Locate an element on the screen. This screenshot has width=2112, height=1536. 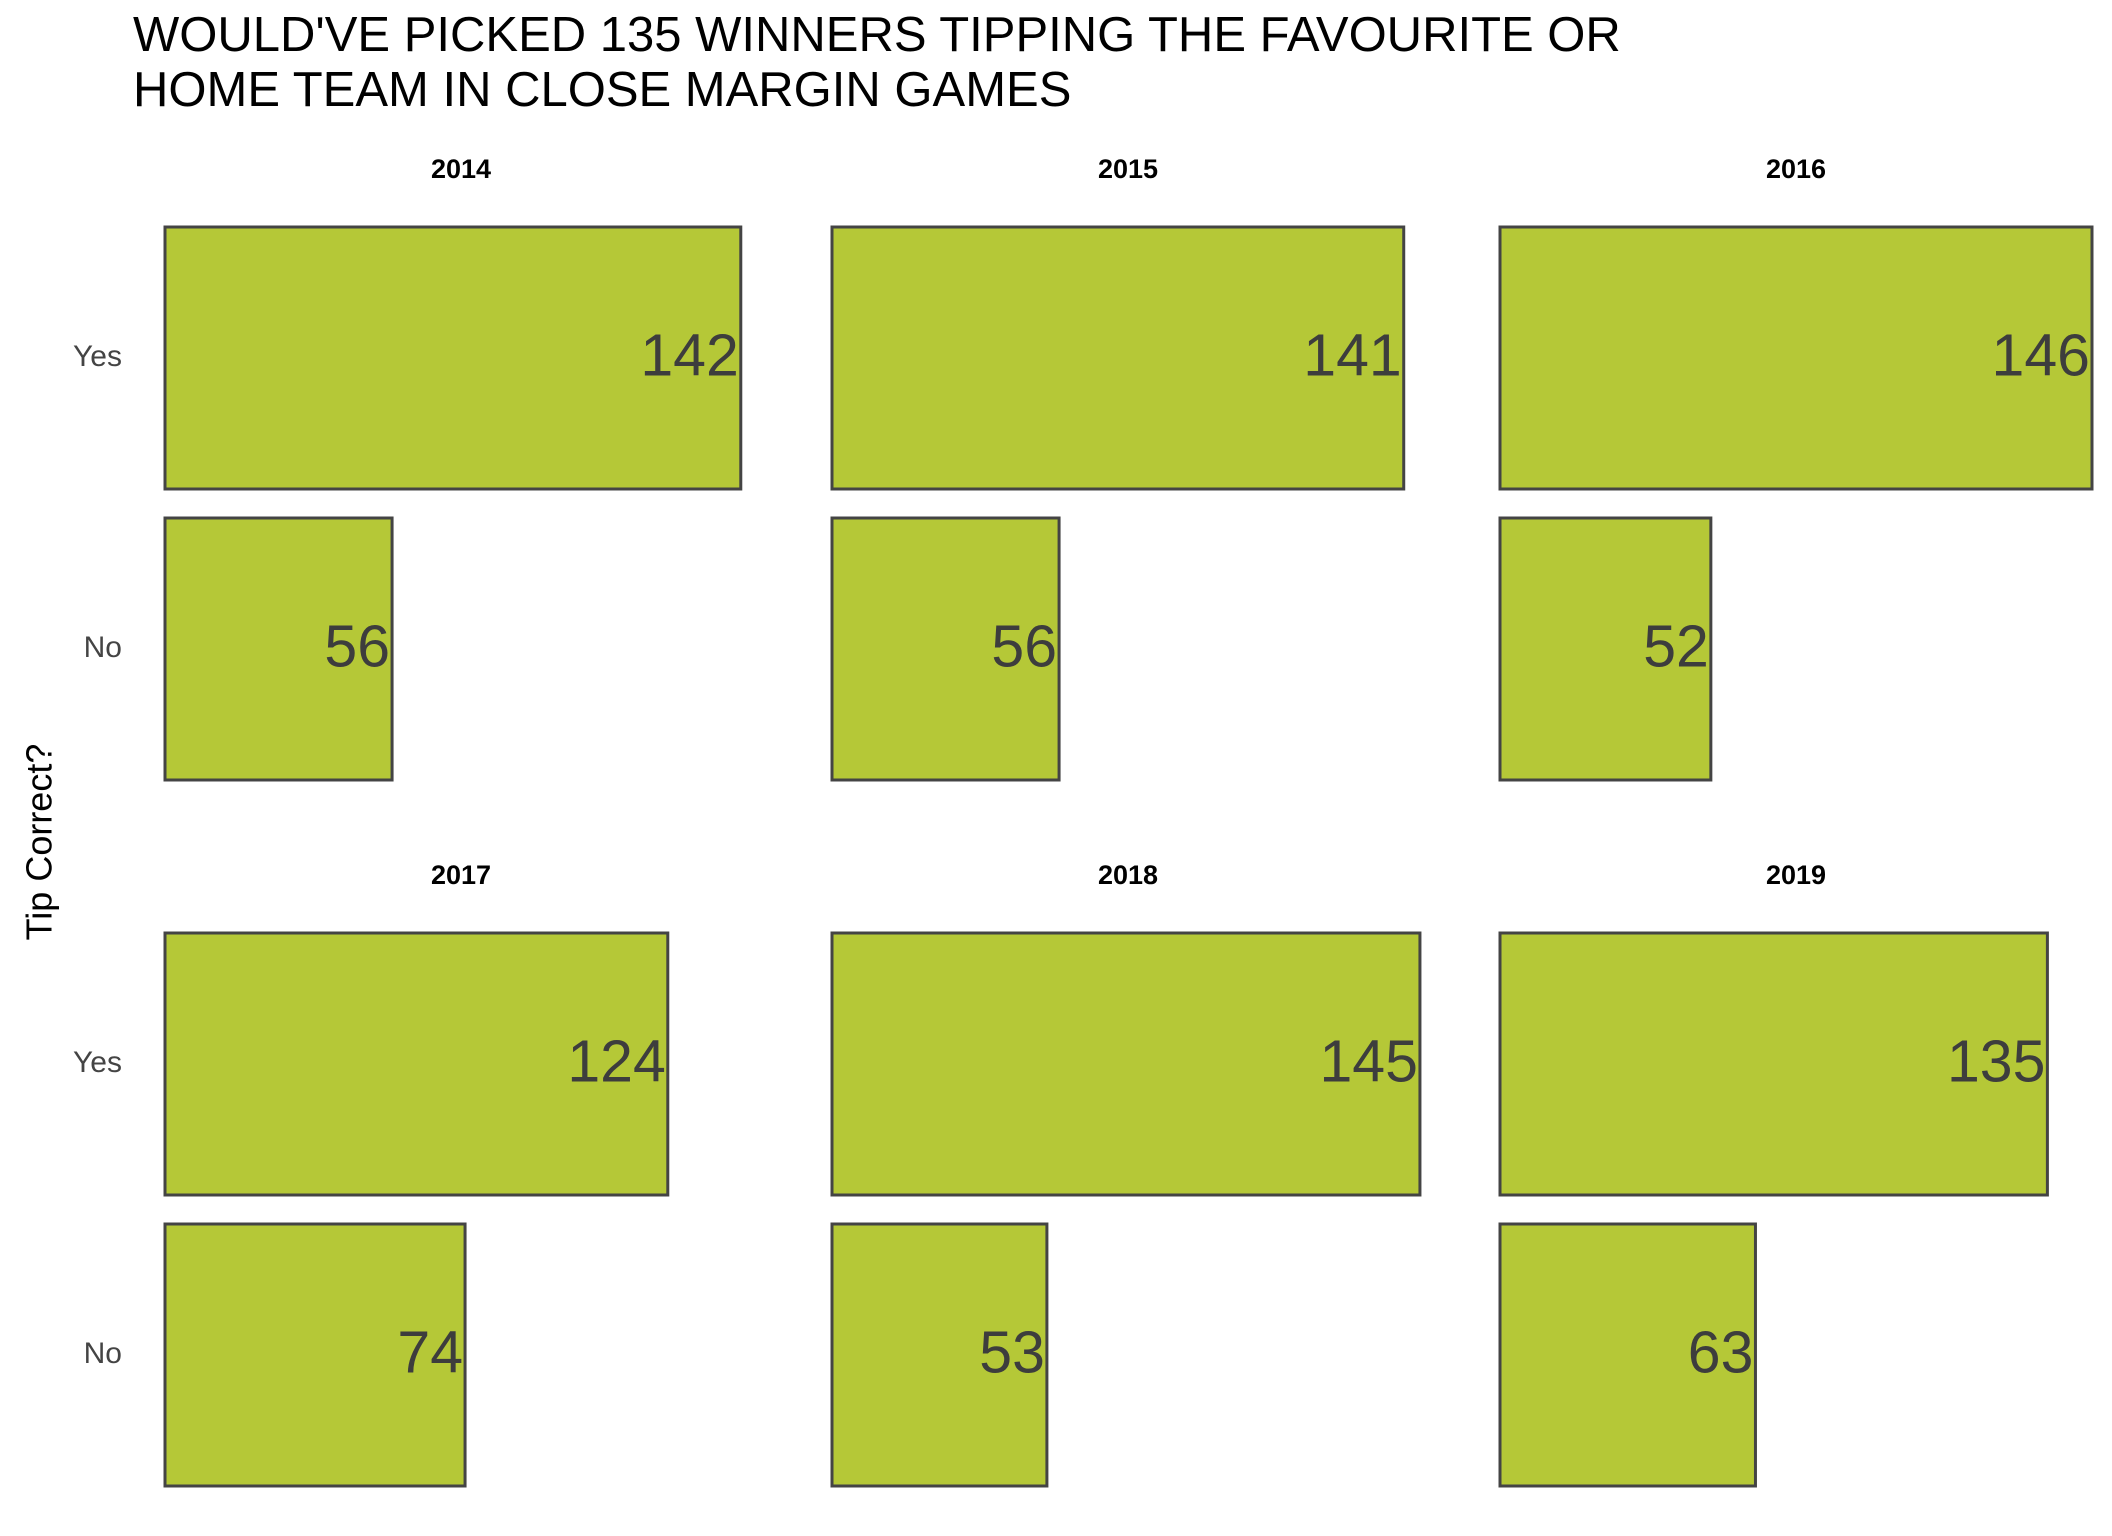
bar-2014-no is located at coordinates (278, 649).